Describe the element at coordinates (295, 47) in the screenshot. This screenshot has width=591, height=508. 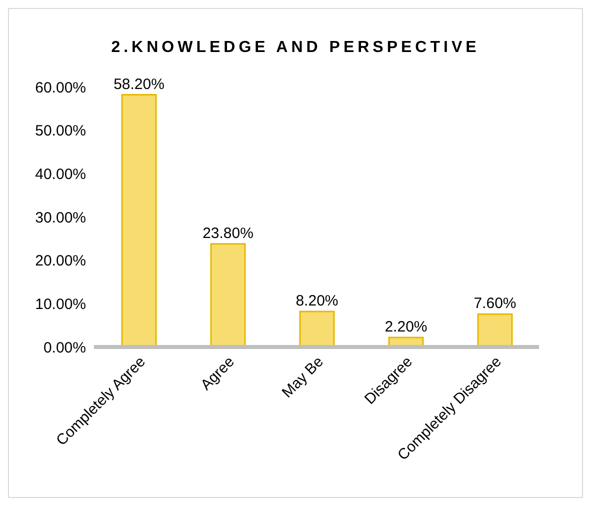
I see `chart-title: 2.KNOWLEDGE AND PERSPECTIVE` at that location.